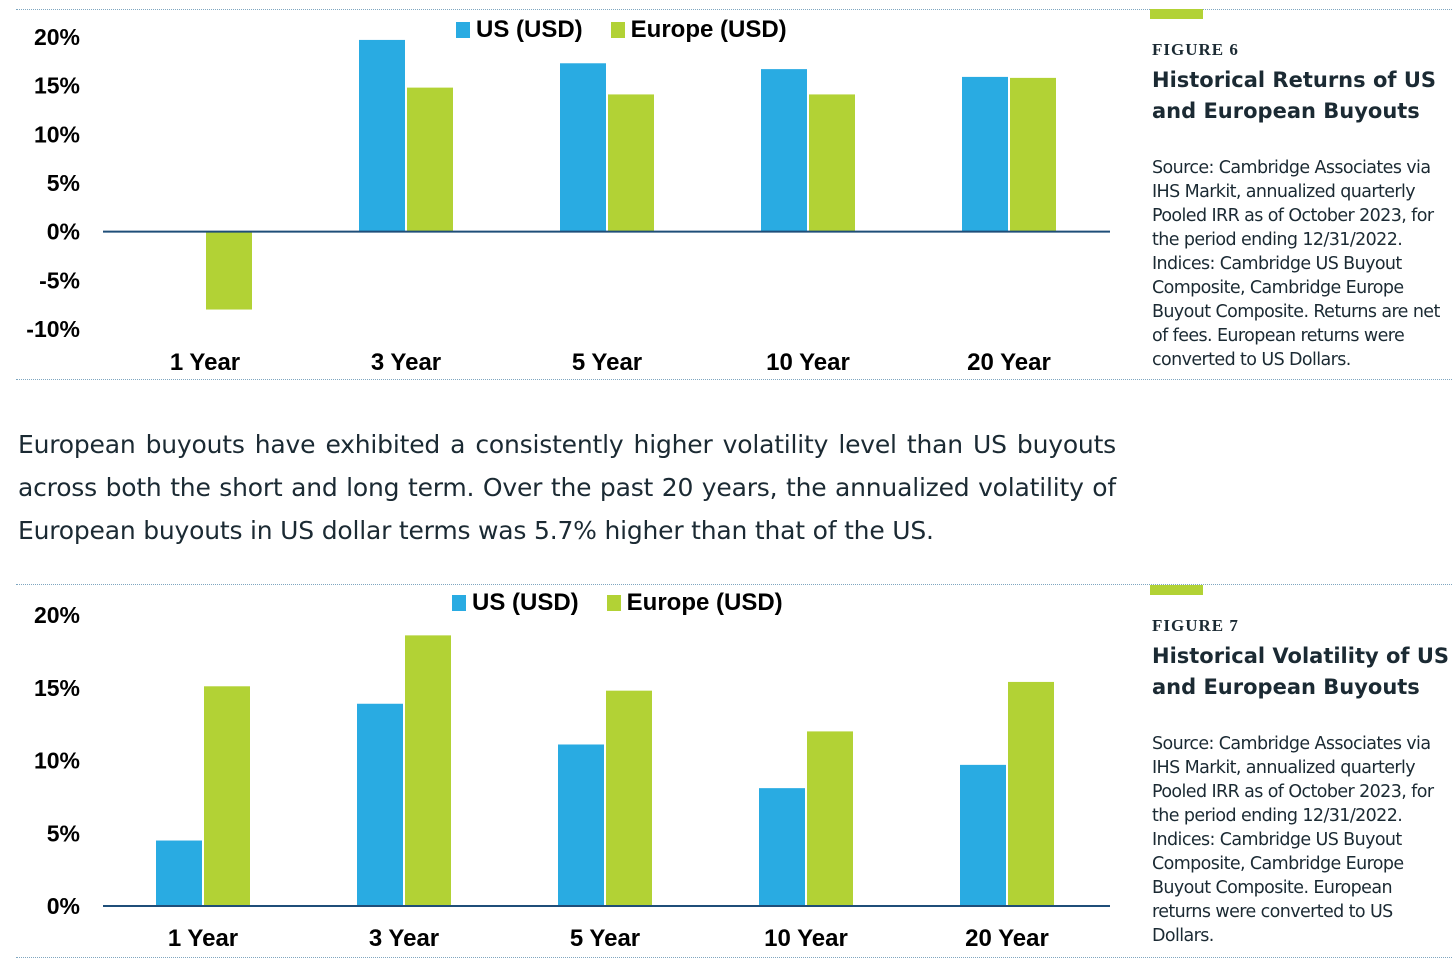 The height and width of the screenshot is (969, 1456). I want to click on bar-us-1-year, so click(179, 873).